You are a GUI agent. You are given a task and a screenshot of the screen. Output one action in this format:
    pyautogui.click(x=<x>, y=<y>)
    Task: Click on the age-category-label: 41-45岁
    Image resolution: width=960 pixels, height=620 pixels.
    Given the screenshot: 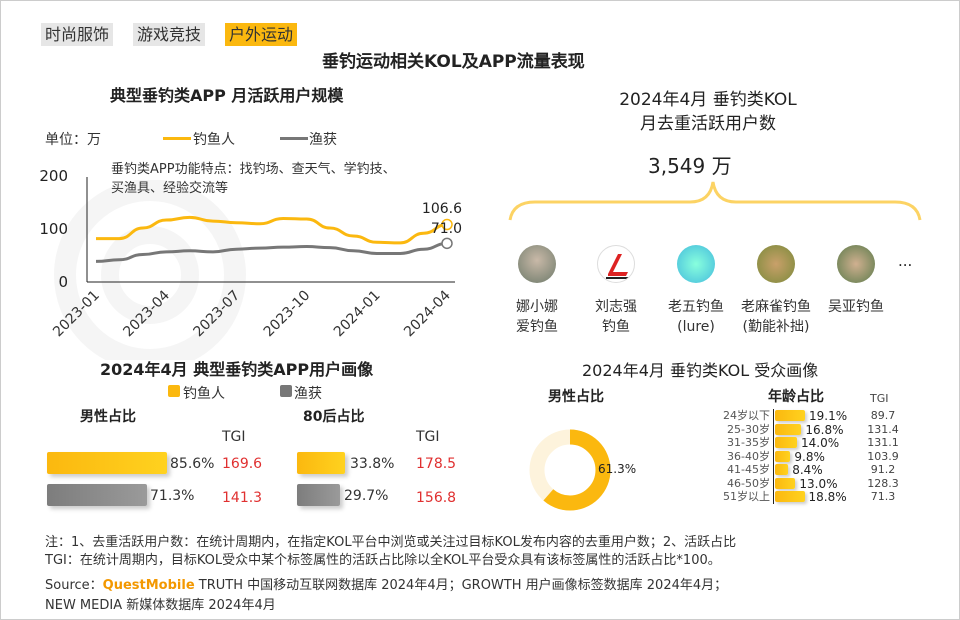 What is the action you would take?
    pyautogui.click(x=748, y=469)
    